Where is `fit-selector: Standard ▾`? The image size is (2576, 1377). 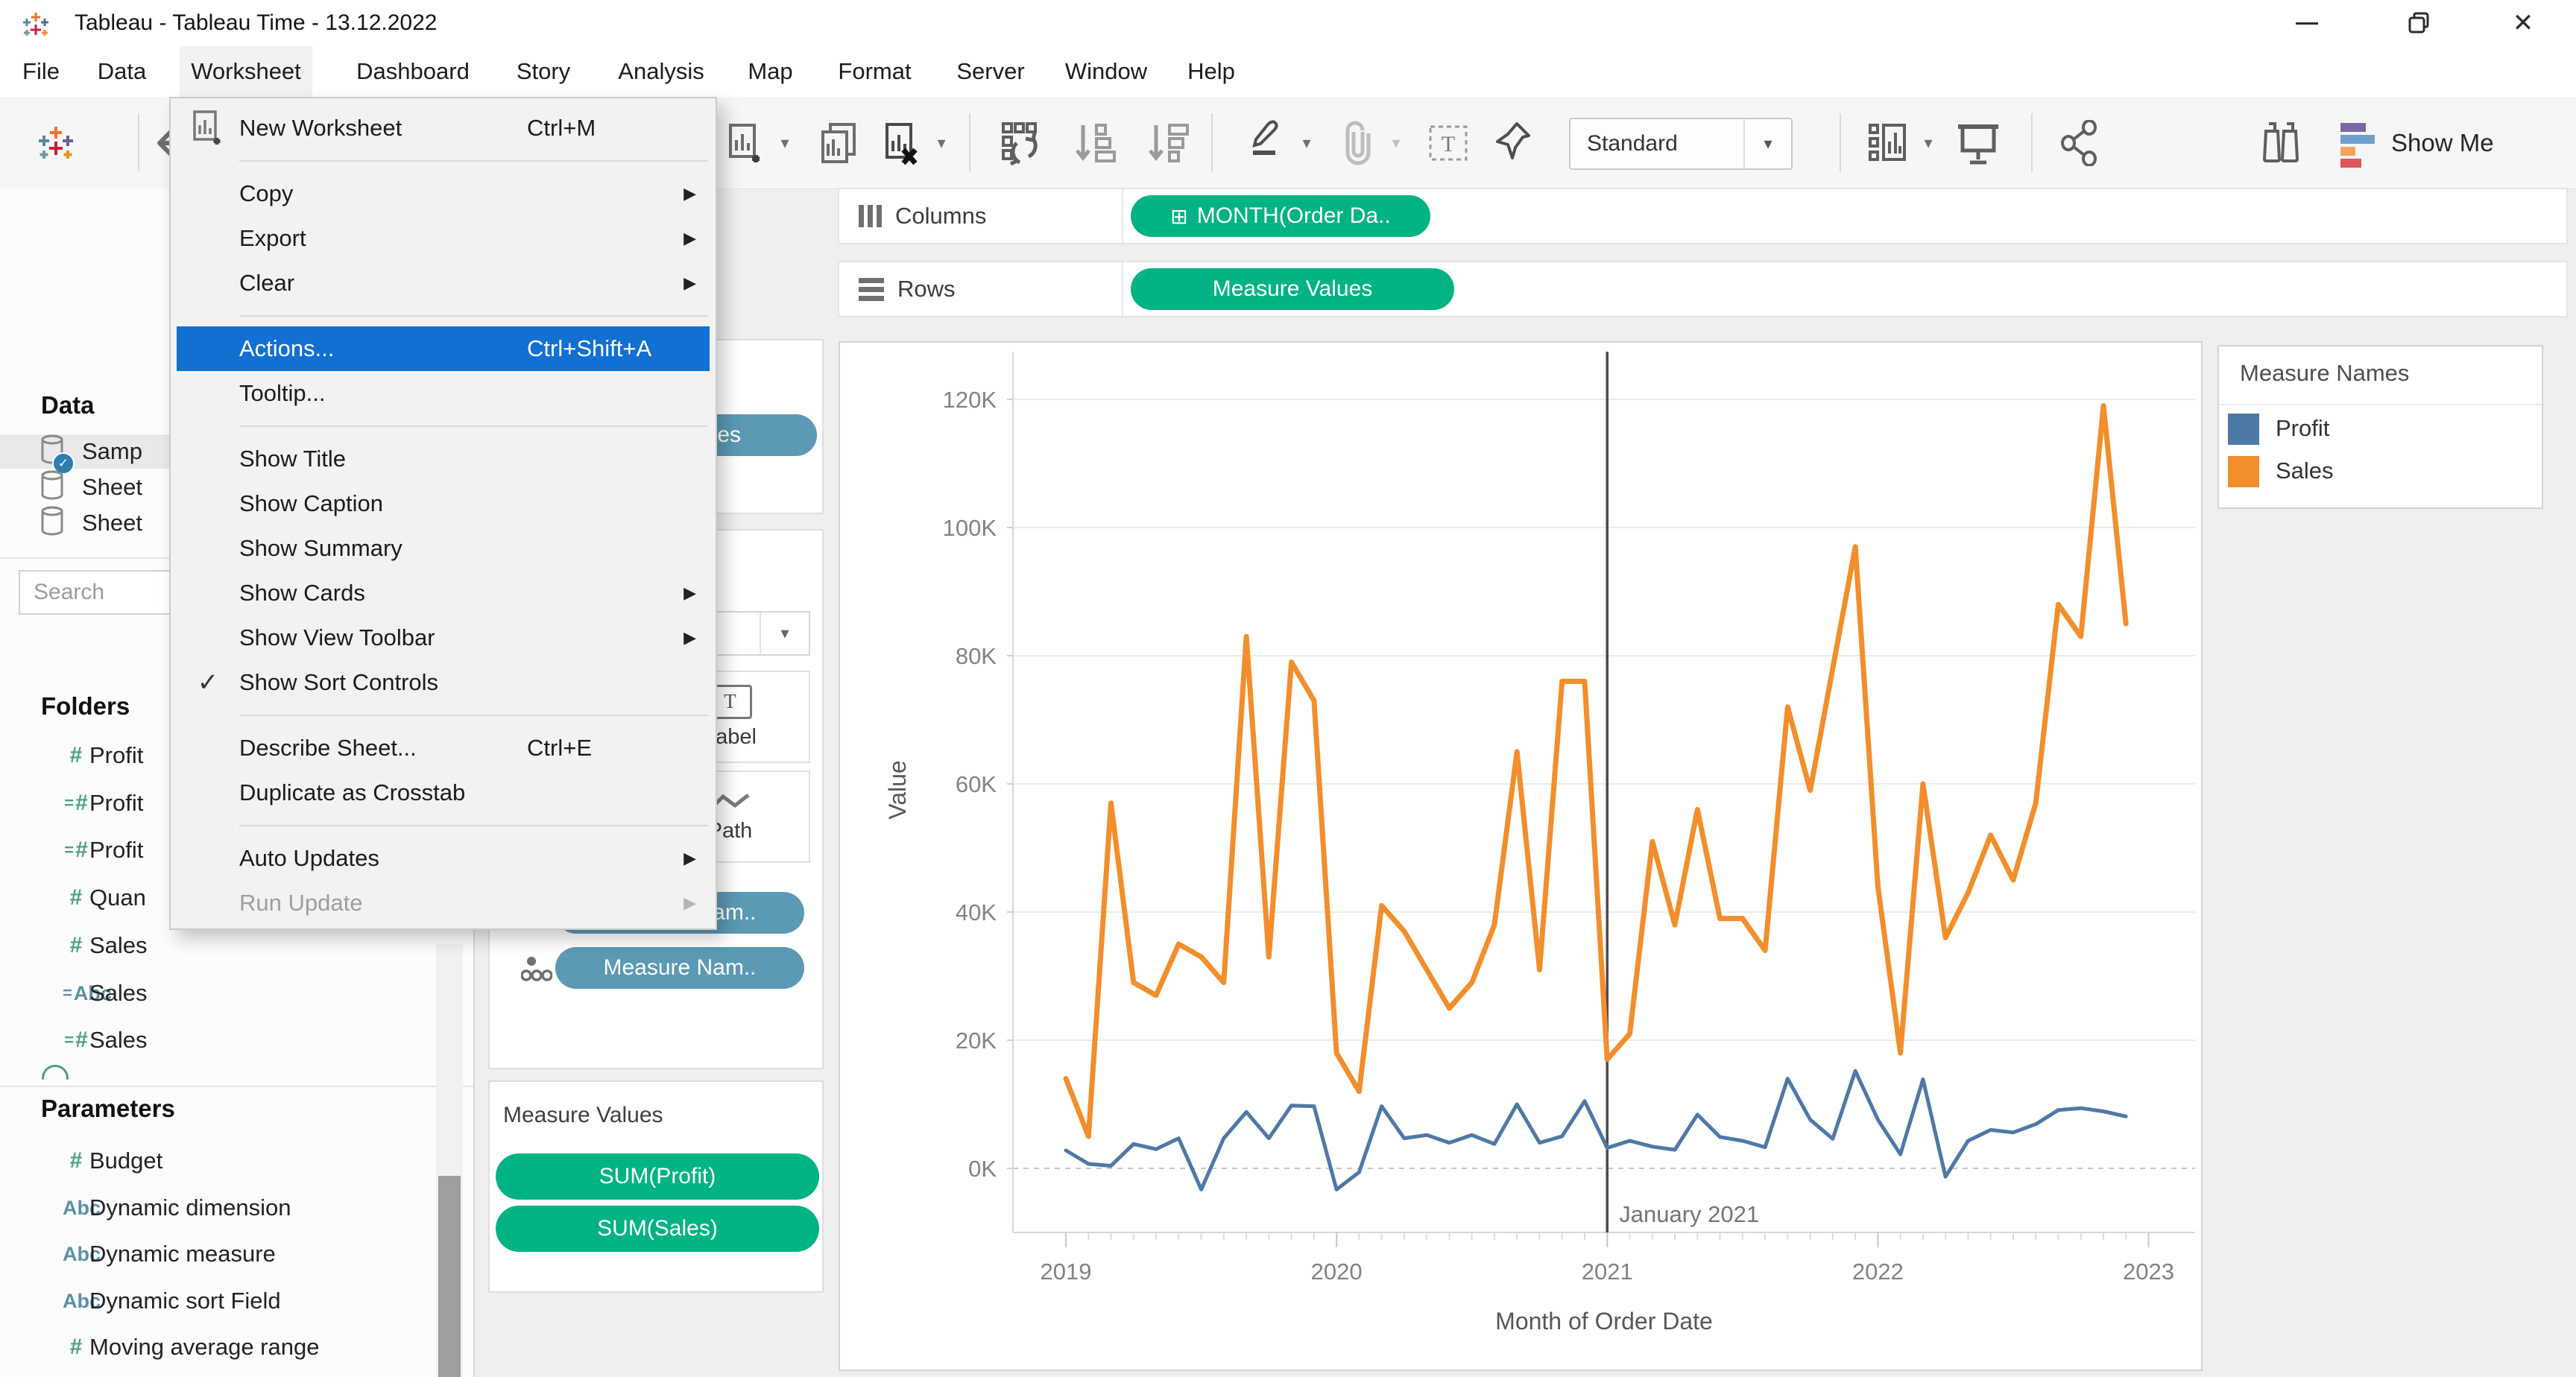 fit-selector: Standard ▾ is located at coordinates (1681, 144).